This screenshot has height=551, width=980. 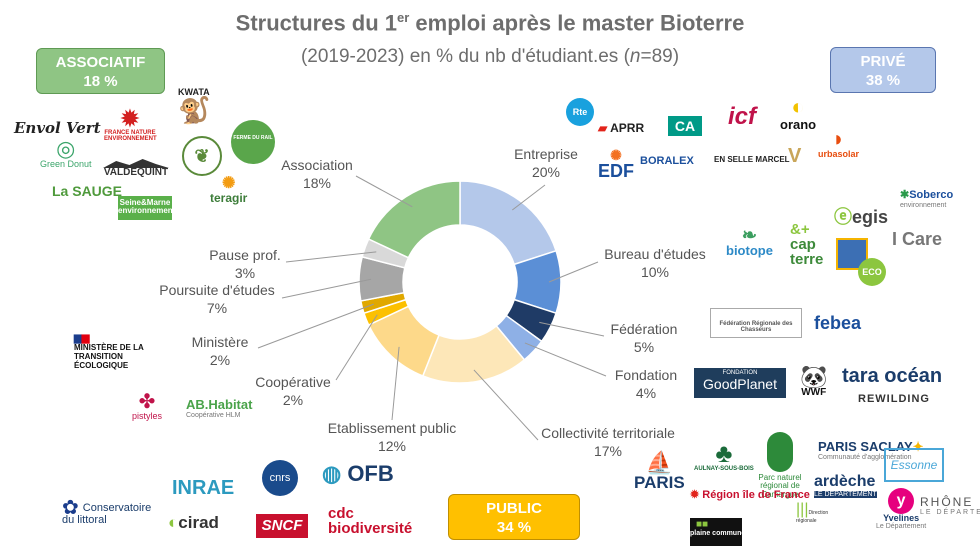 What do you see at coordinates (740, 383) in the screenshot?
I see `logo-goodplanet: FONDATION GoodPlanet` at bounding box center [740, 383].